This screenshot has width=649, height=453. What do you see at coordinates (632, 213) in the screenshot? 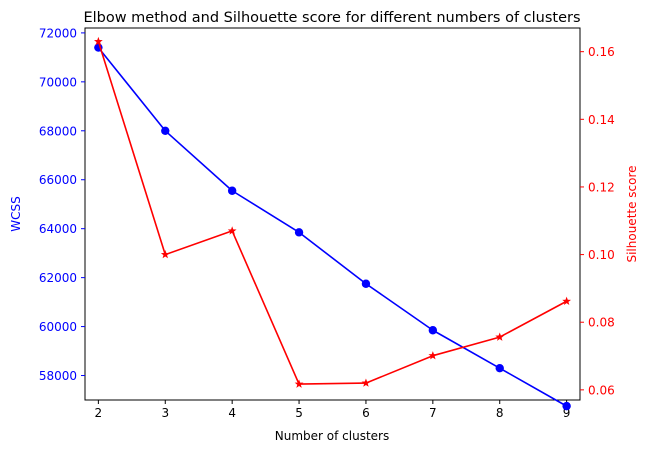
I see `right-axis-label: Silhouette score` at bounding box center [632, 213].